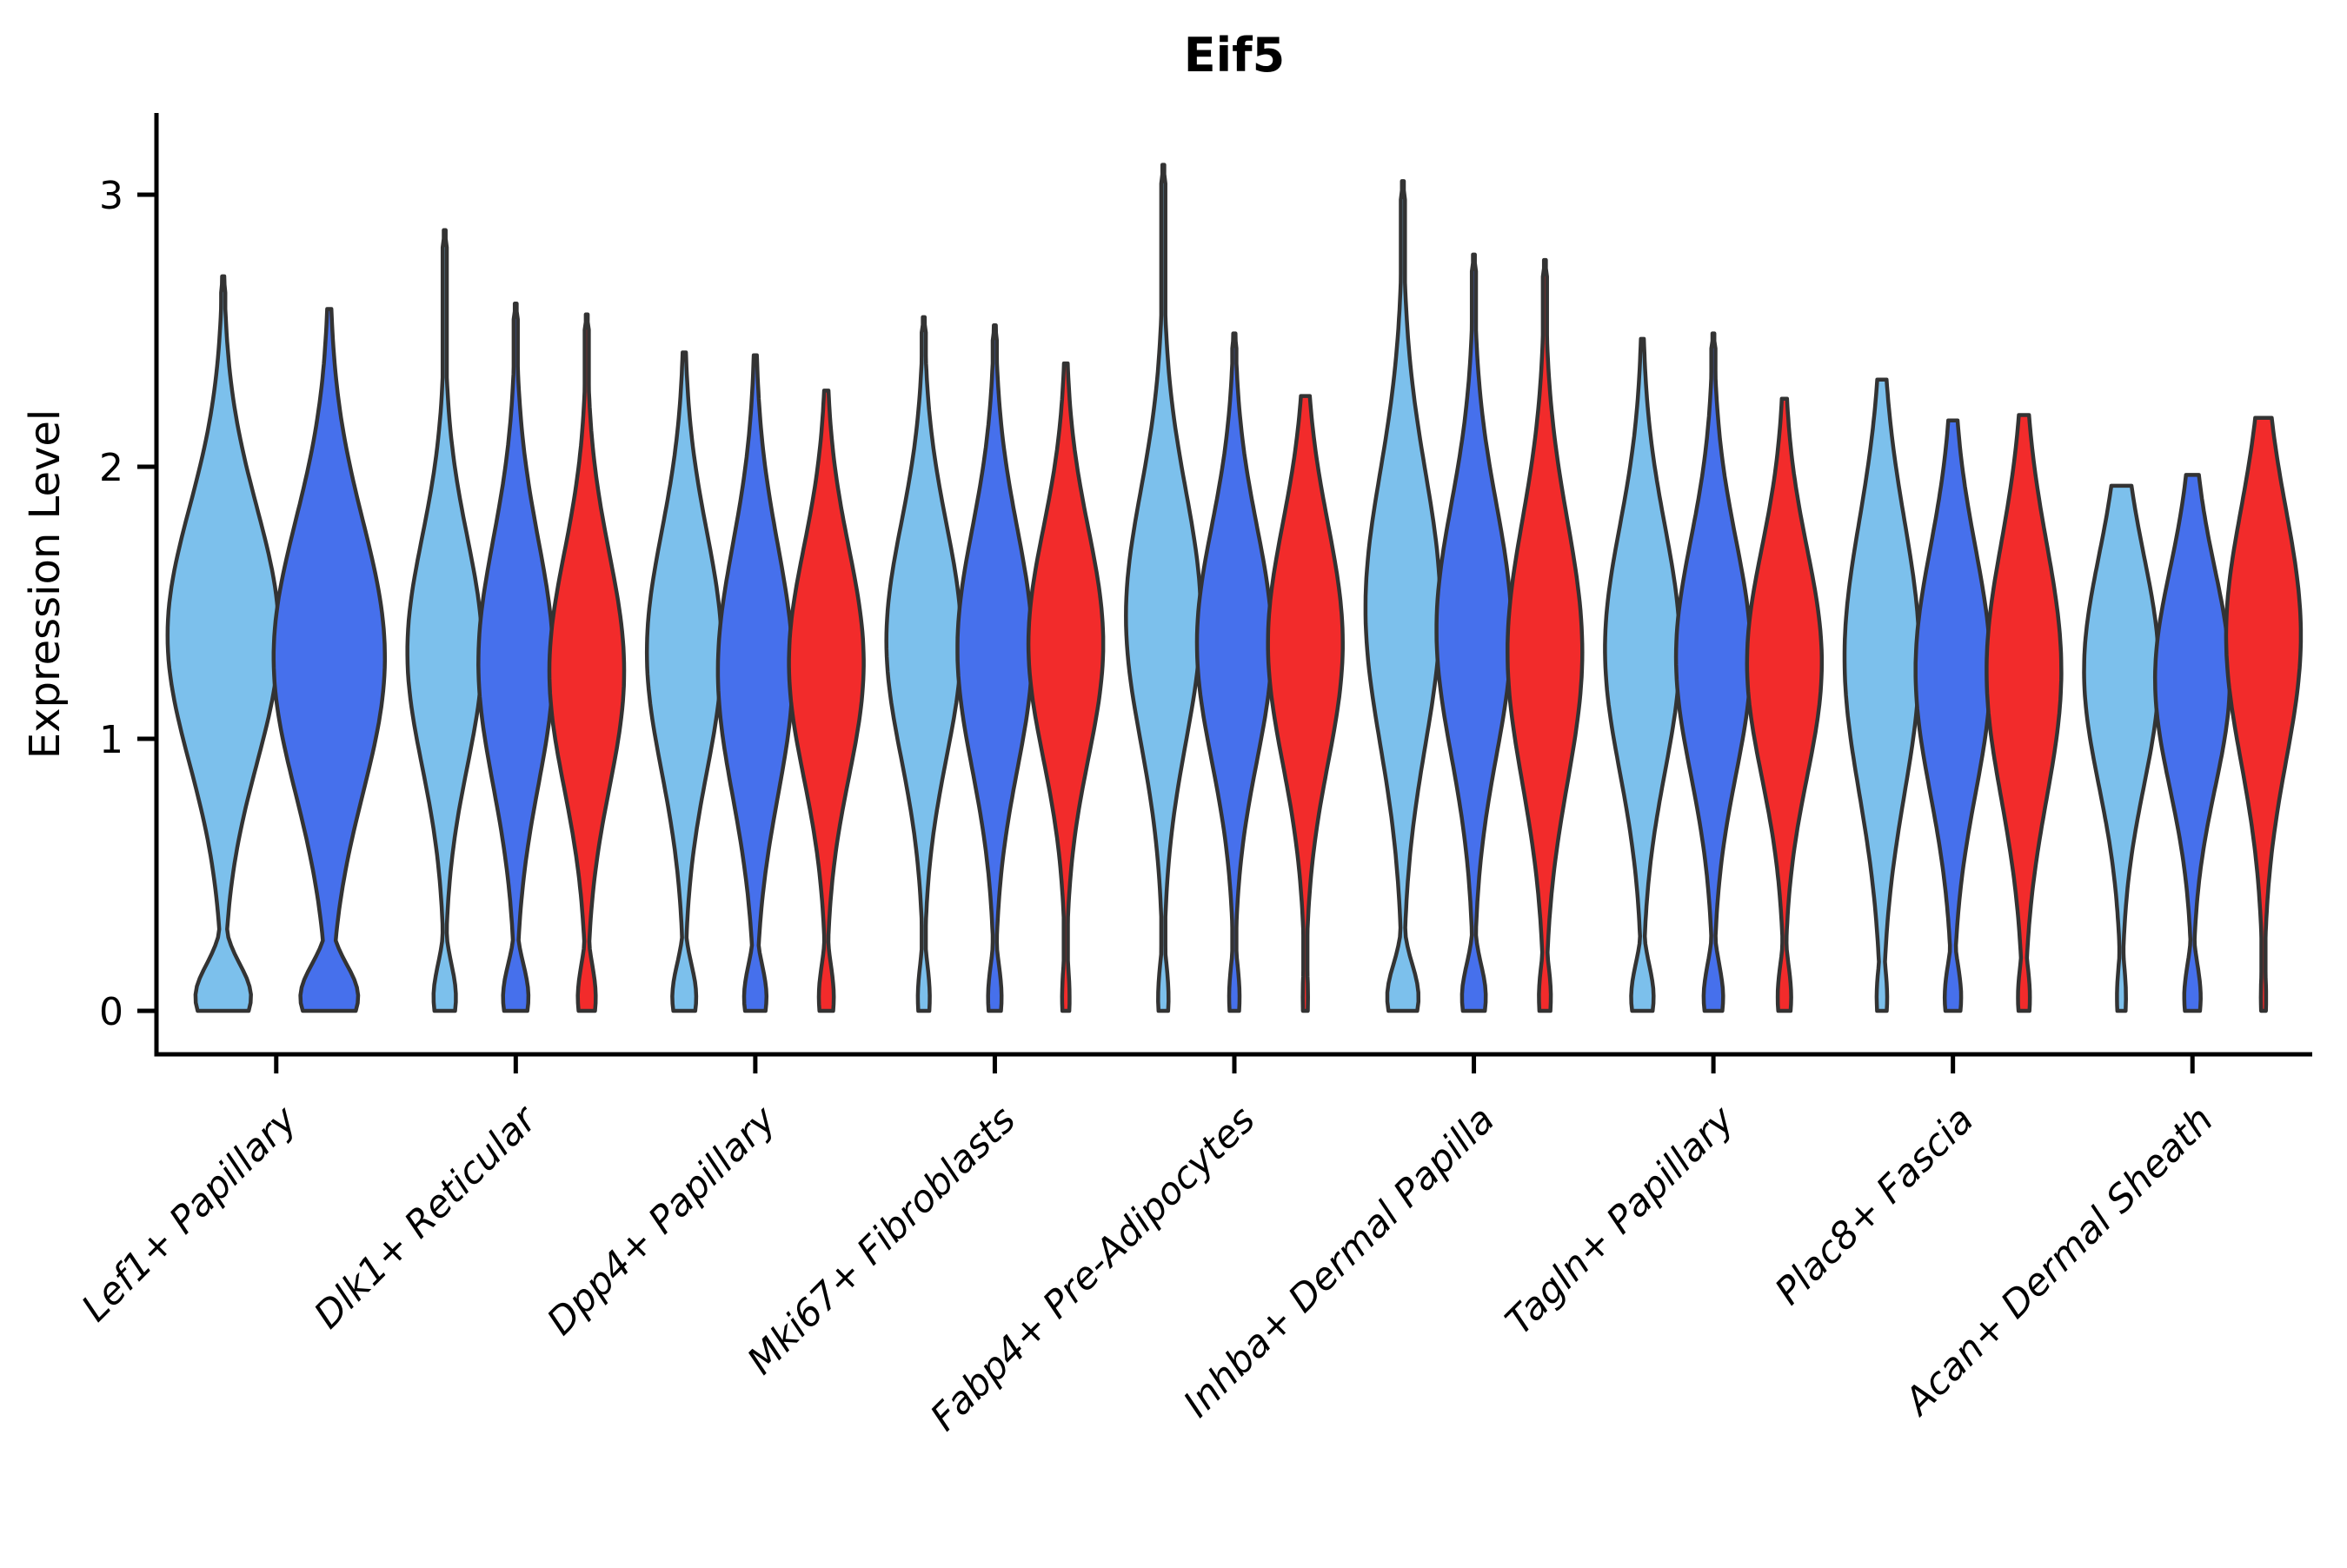  Describe the element at coordinates (111, 1012) in the screenshot. I see `y-tick-label: 0` at that location.